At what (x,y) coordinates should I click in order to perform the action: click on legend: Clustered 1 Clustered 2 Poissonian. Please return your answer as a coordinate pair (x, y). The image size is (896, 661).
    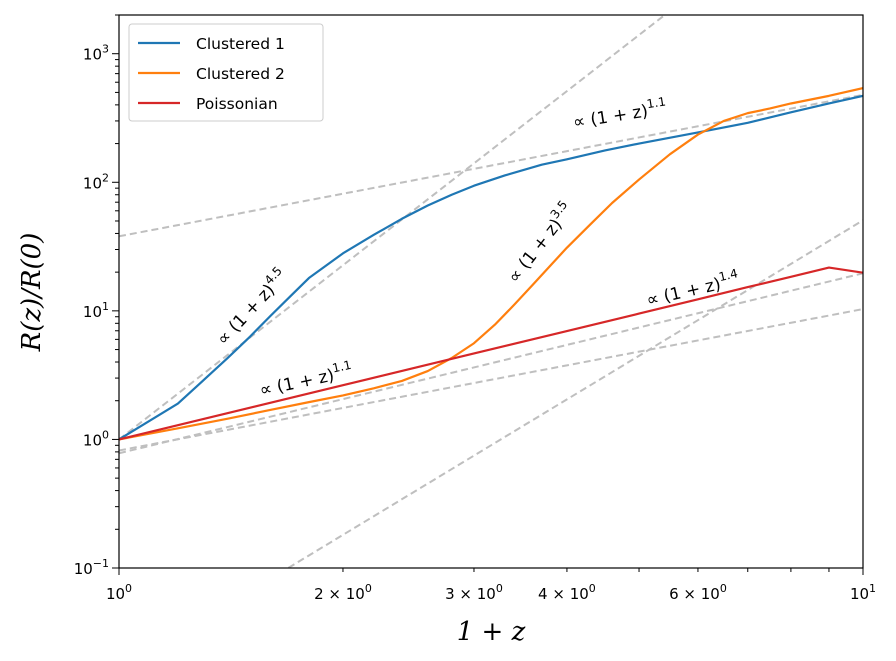
    Looking at the image, I should click on (226, 72).